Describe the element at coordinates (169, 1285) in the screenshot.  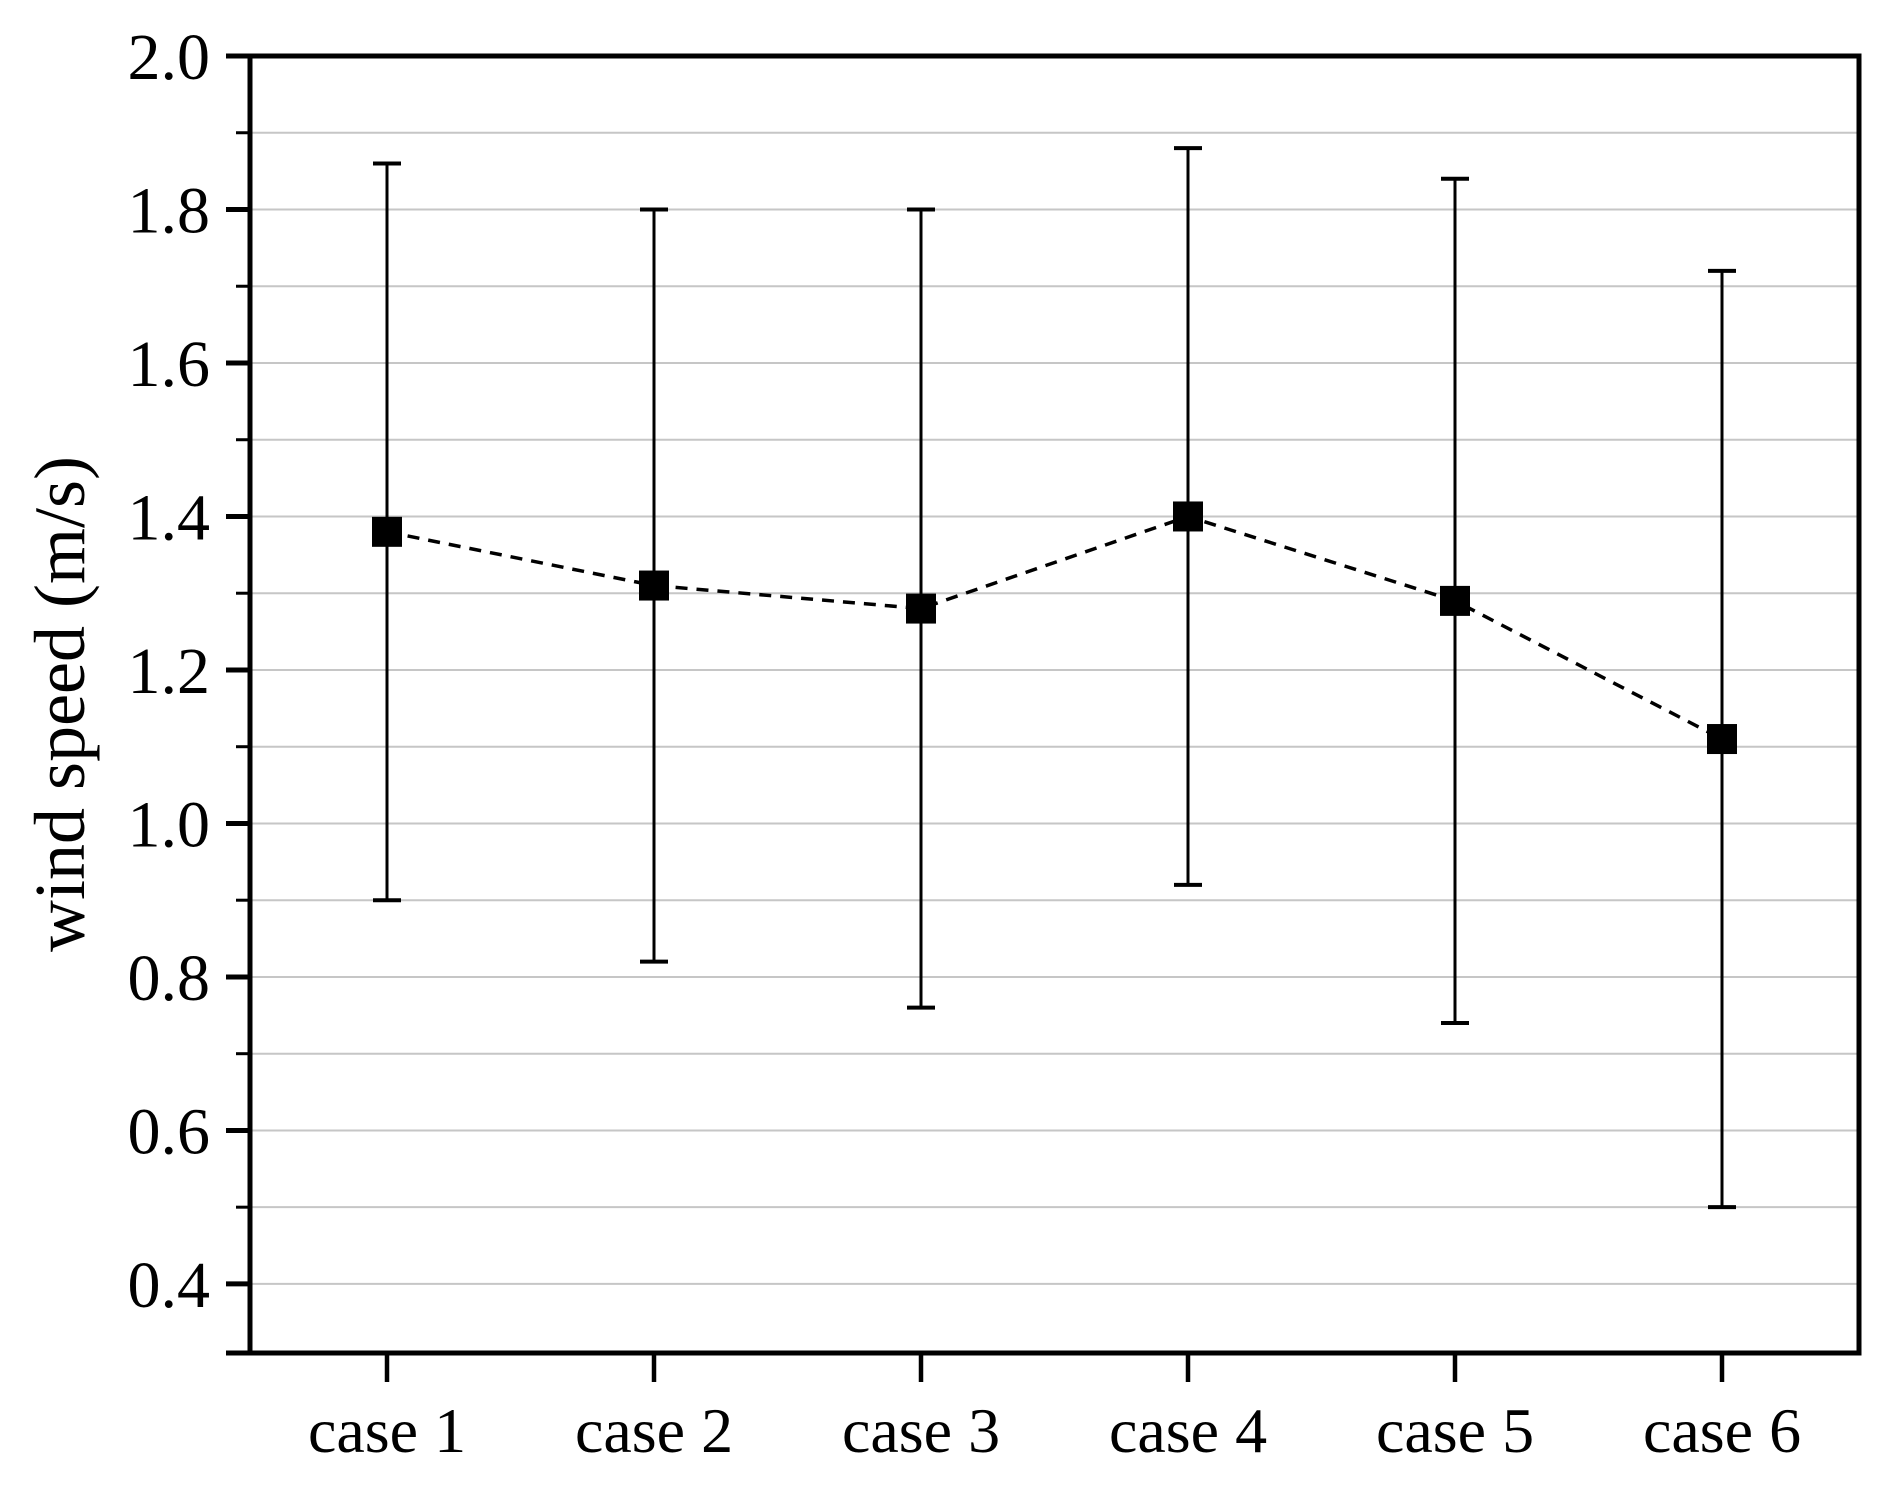
I see `y-tick-label: 0.4` at that location.